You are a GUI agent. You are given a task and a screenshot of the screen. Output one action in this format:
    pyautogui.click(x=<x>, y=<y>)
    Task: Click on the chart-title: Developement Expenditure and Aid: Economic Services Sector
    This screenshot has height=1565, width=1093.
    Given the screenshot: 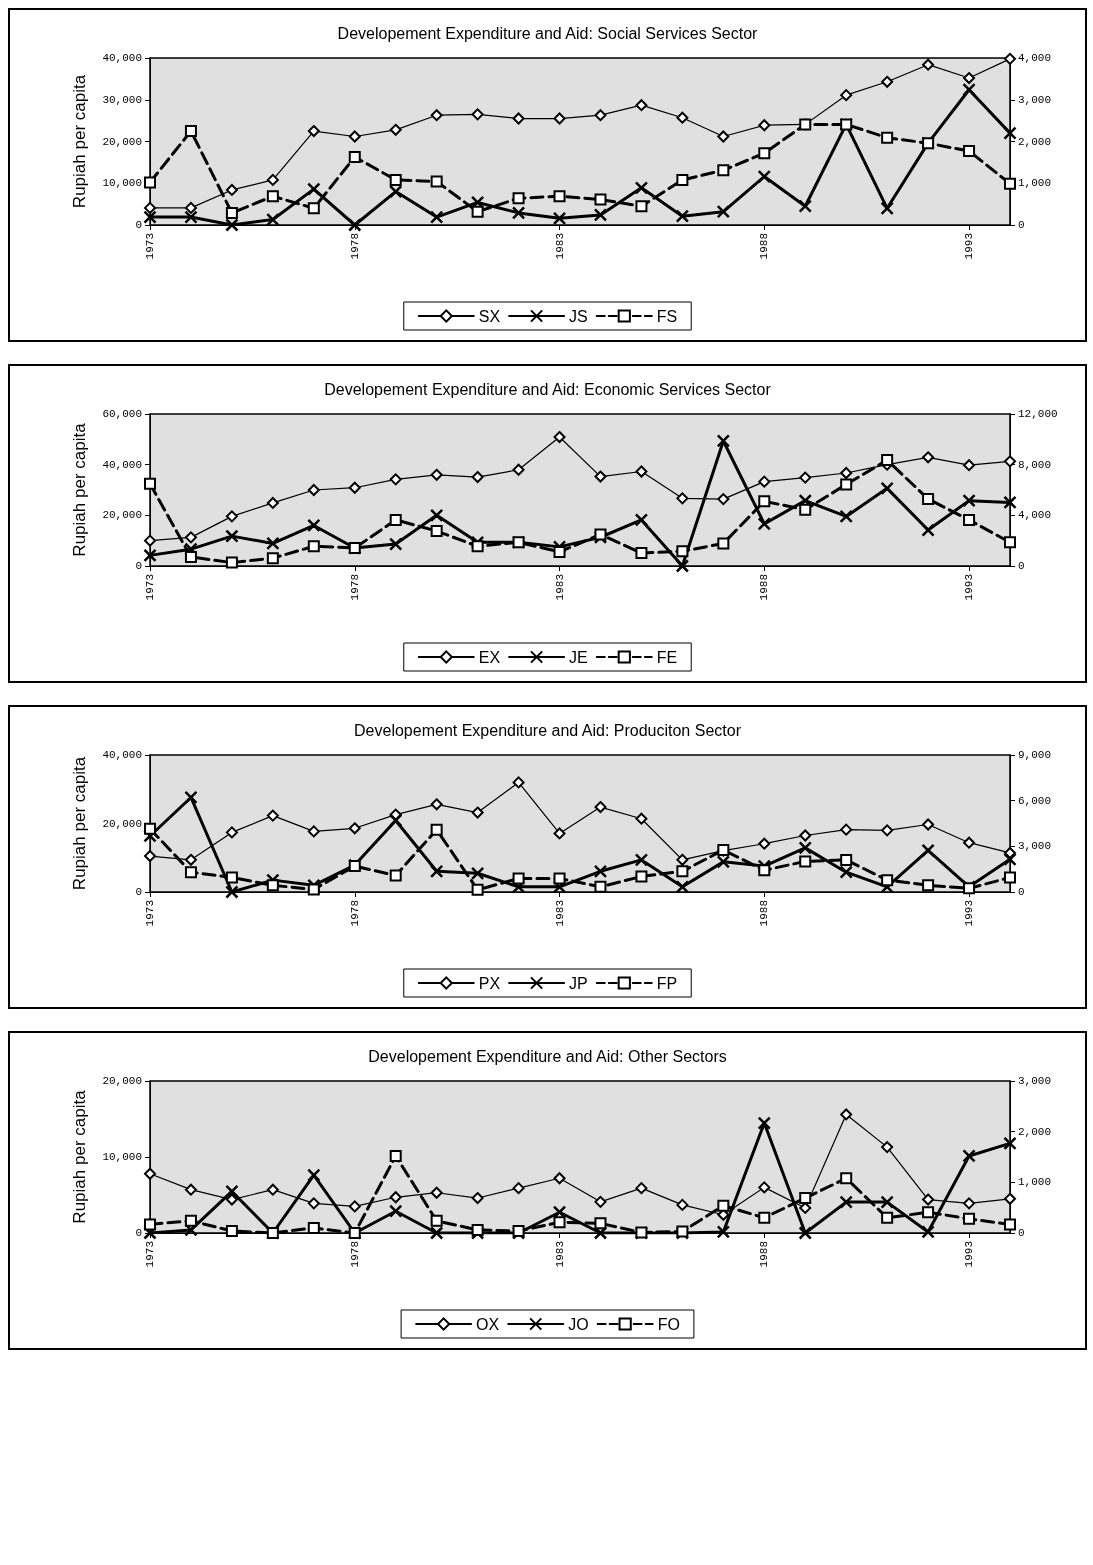 What is the action you would take?
    pyautogui.click(x=548, y=389)
    